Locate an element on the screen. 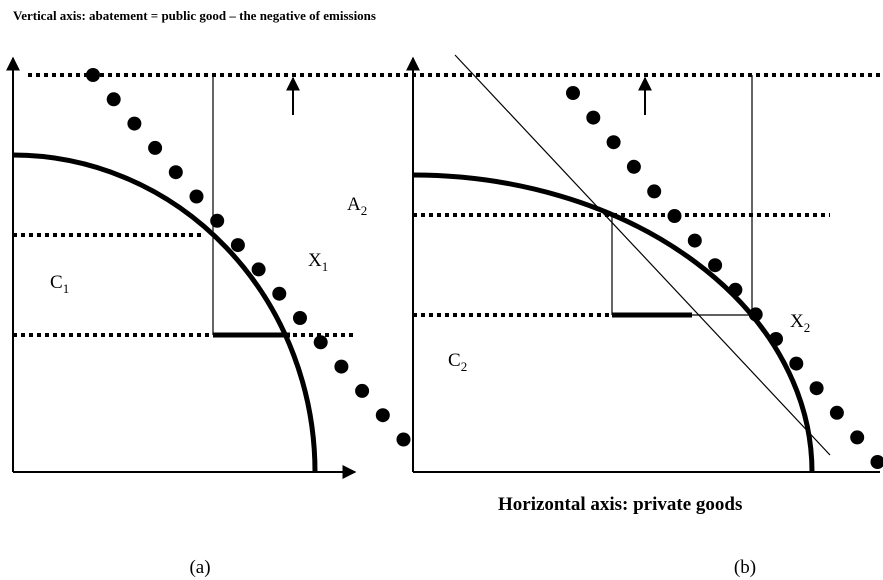 Image resolution: width=883 pixels, height=580 pixels. x-axis-label: Horizontal axis: private goods is located at coordinates (620, 504).